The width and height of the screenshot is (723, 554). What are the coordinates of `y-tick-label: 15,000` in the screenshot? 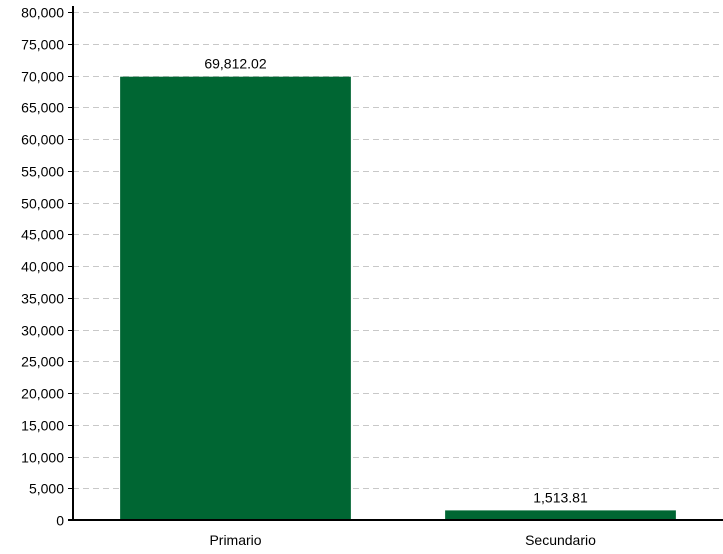 It's located at (42, 426).